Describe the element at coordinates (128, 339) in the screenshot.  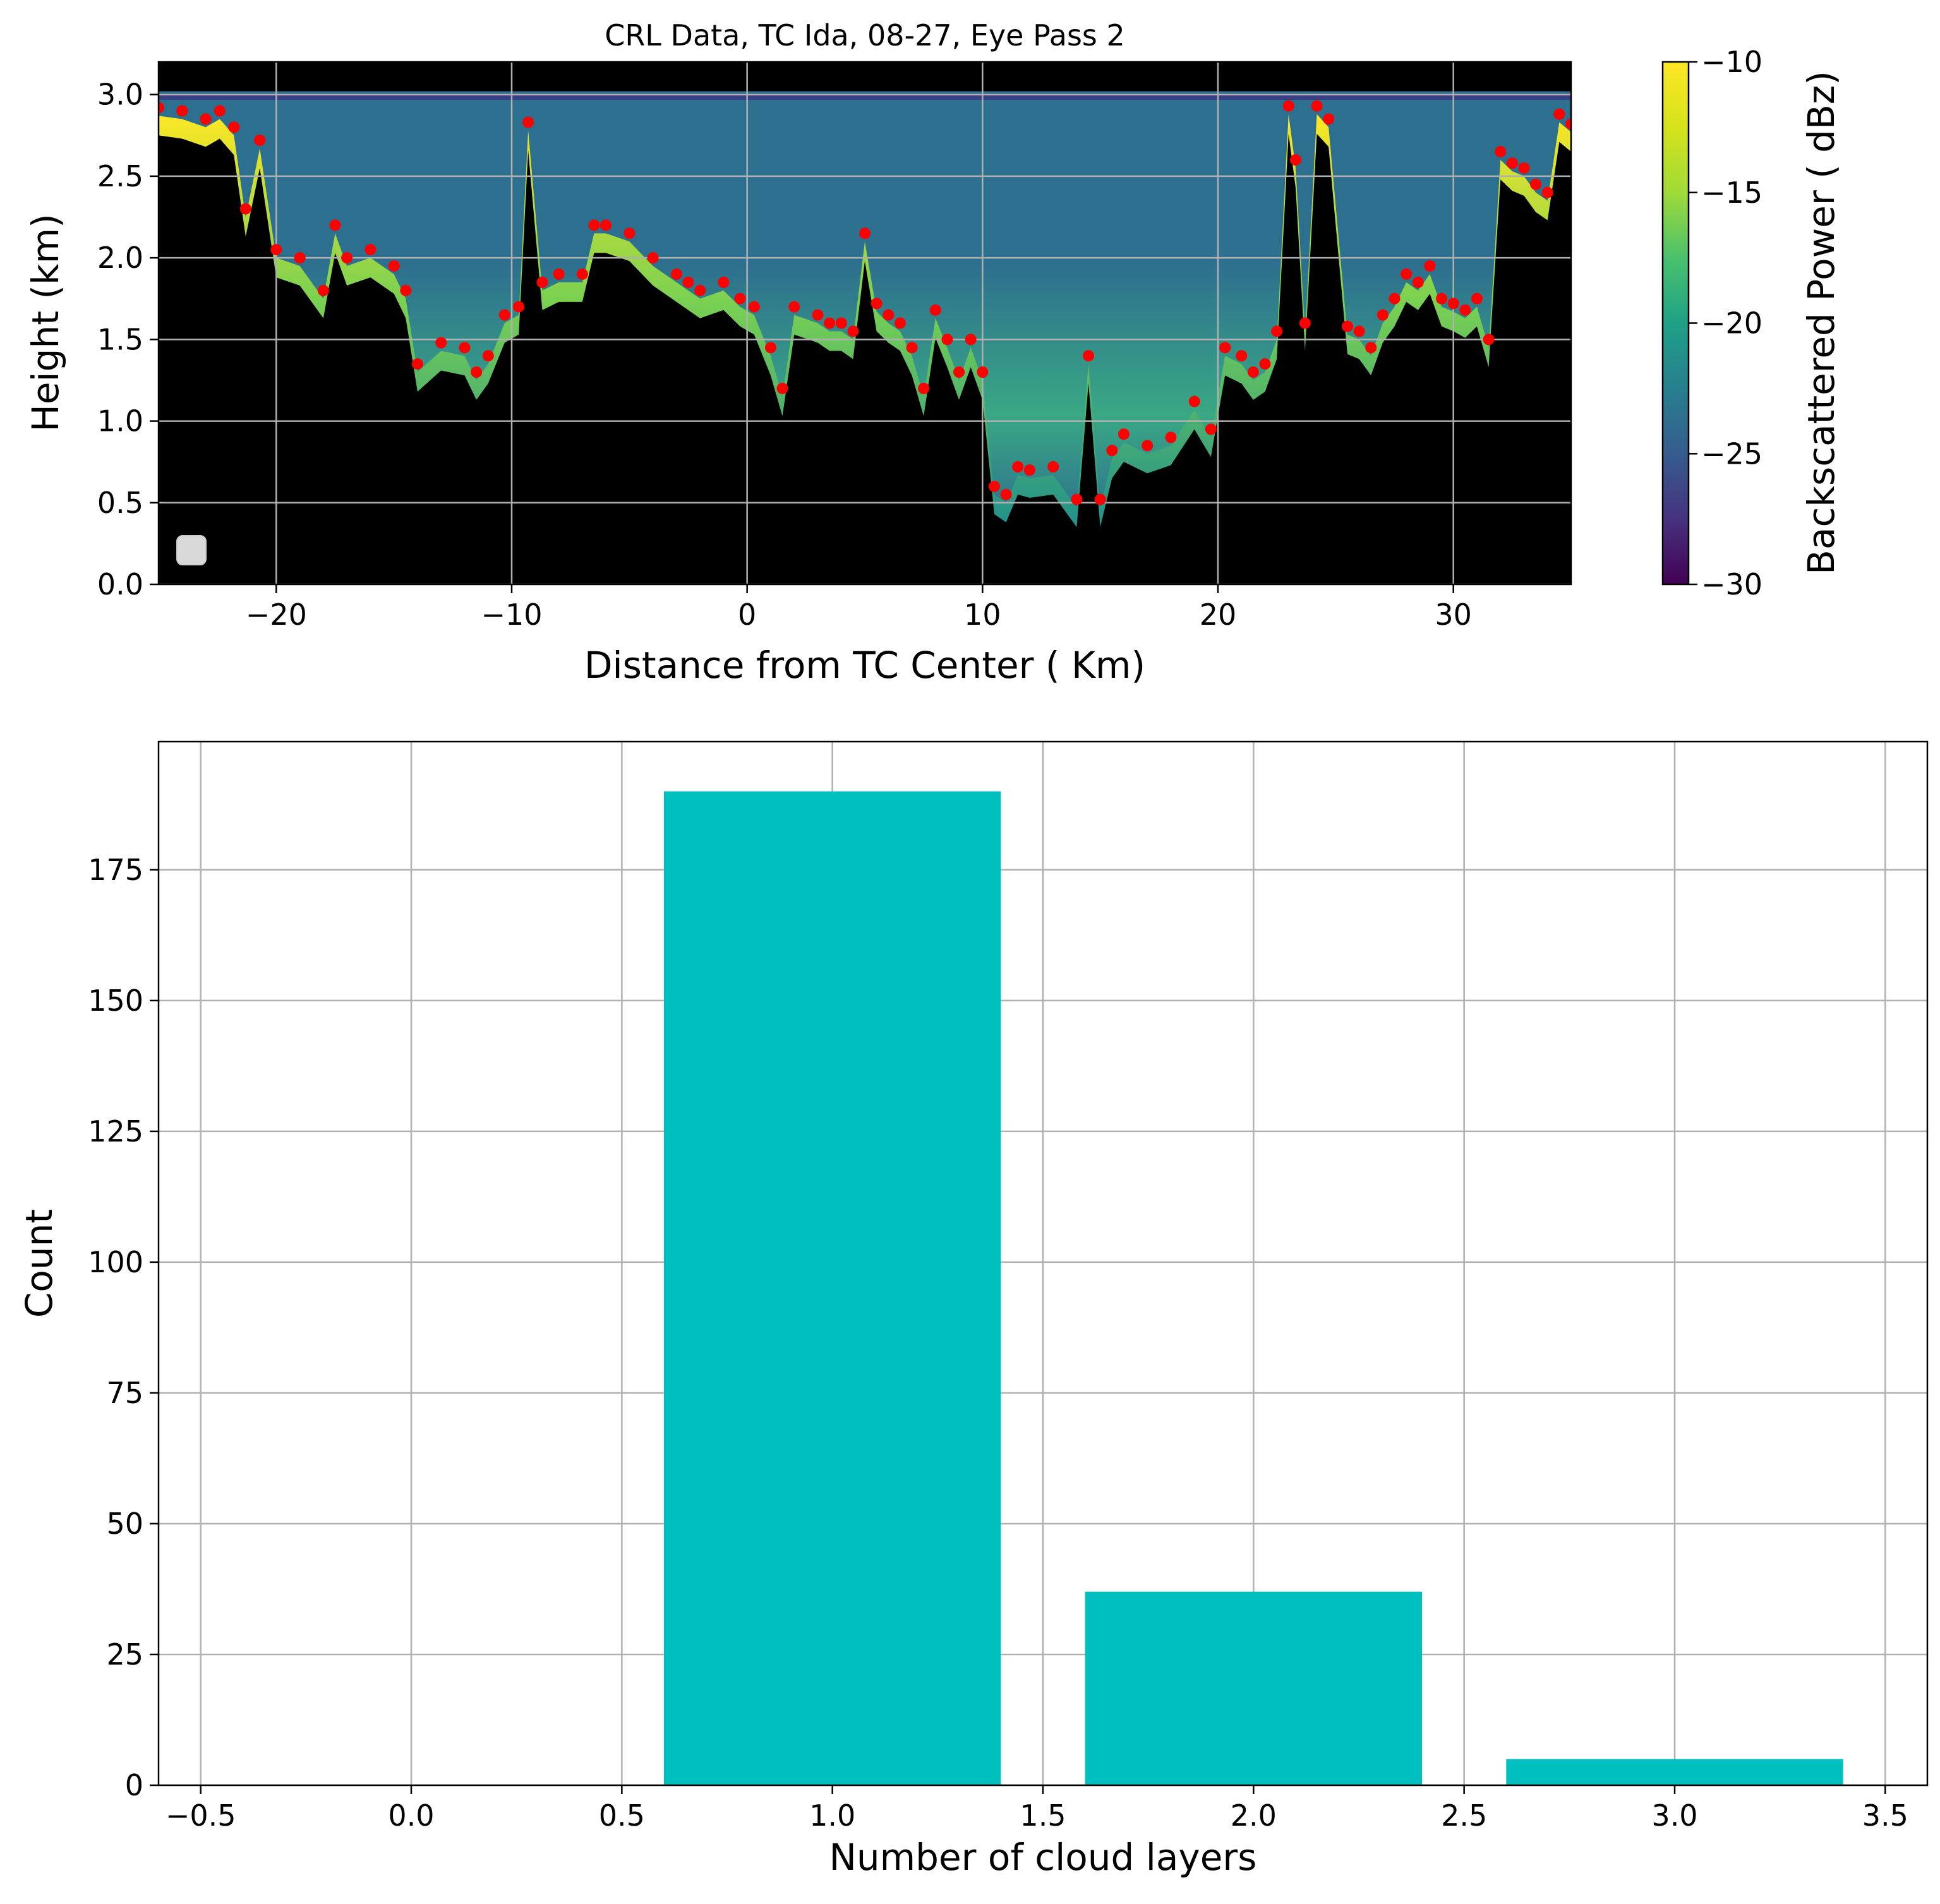
I see `heatmap-y-ticks: 0.0 0.5 1.0 1.5 2.0 2.5 3.0` at that location.